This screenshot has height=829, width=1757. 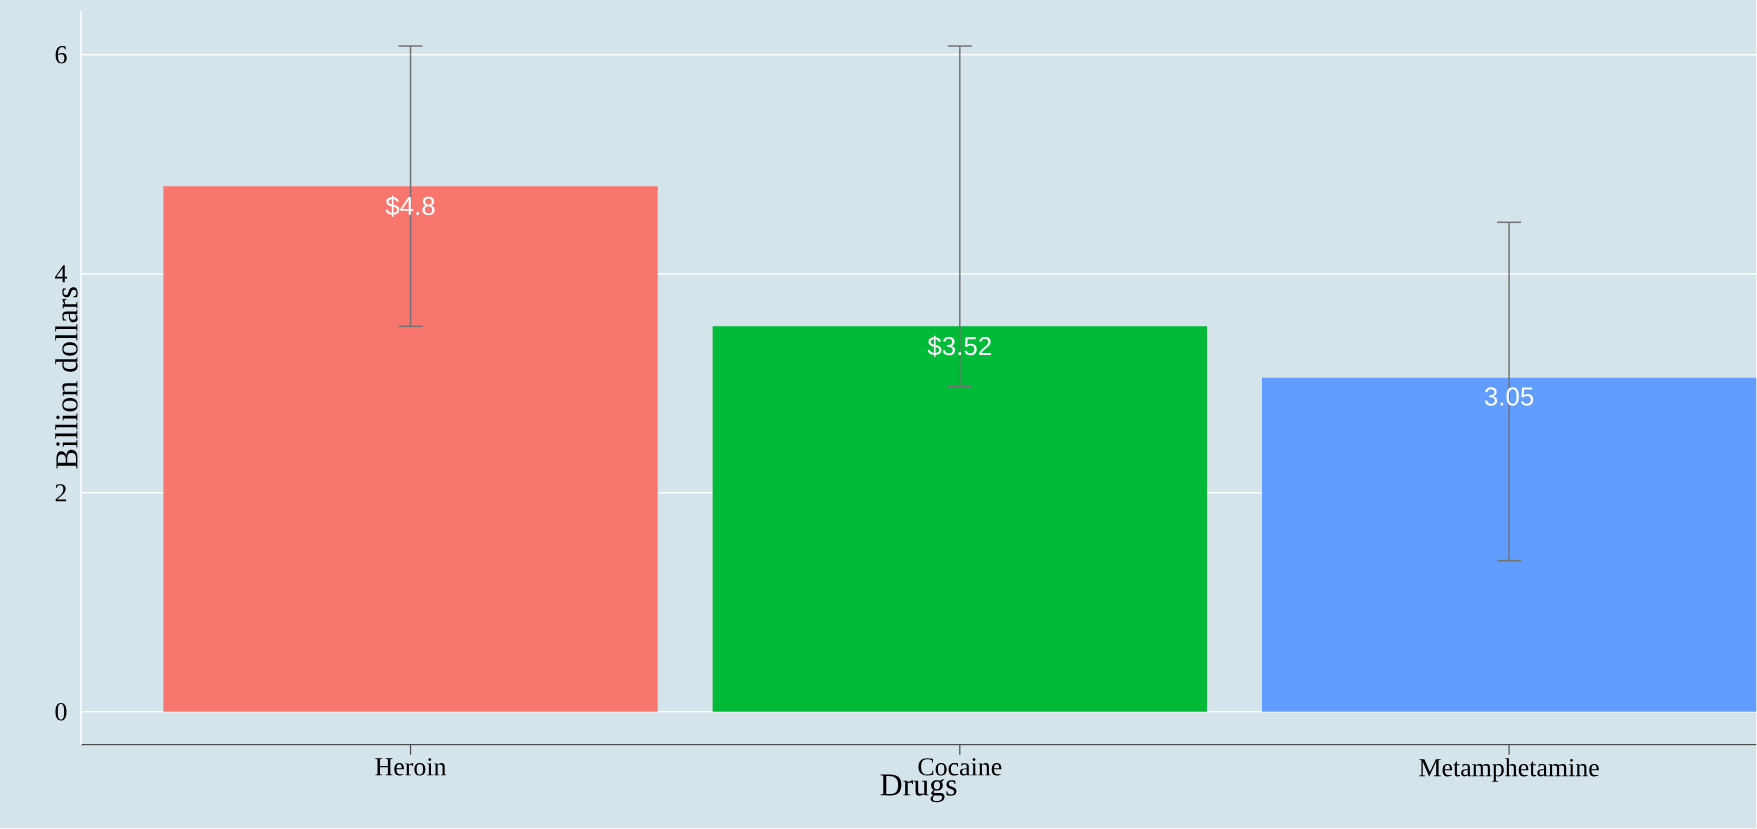 I want to click on y-tick-label: 2, so click(x=61, y=493).